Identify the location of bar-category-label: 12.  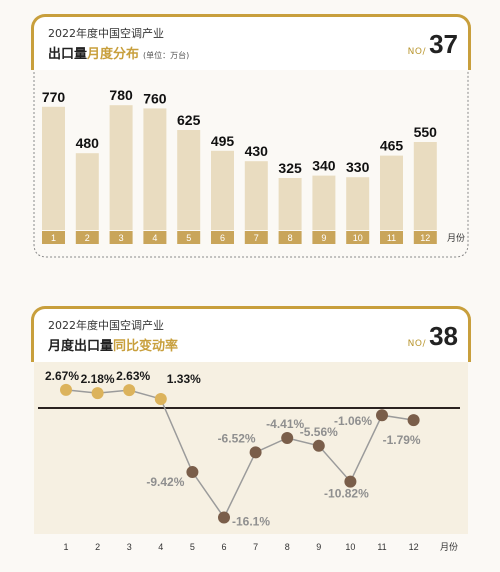
(425, 238).